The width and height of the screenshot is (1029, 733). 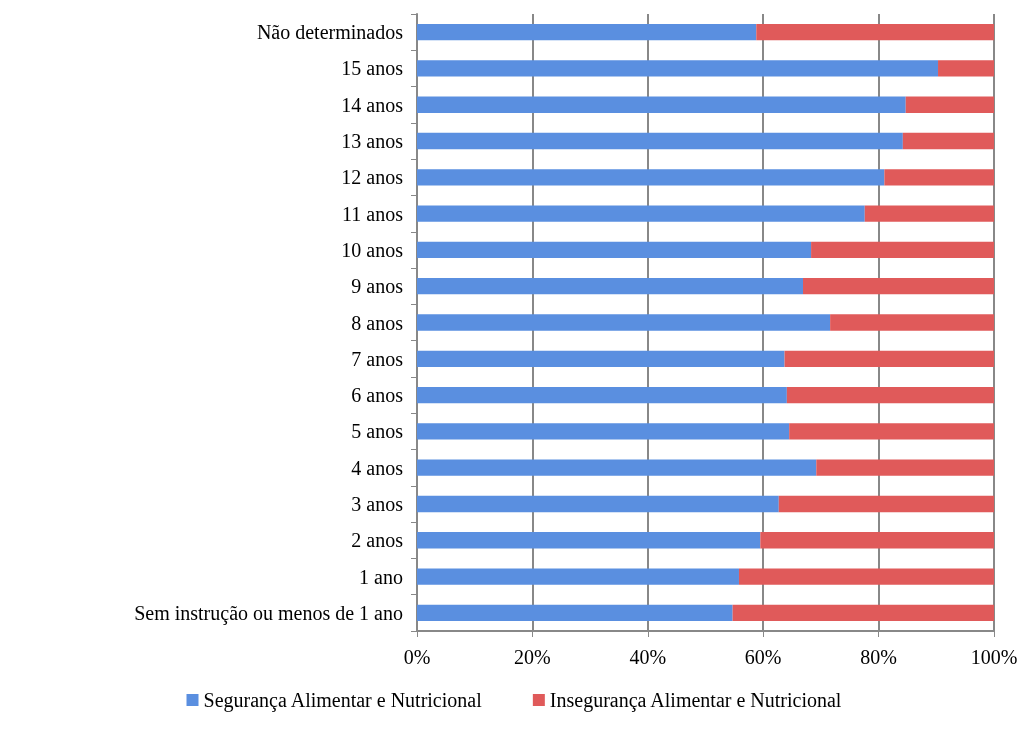 What do you see at coordinates (763, 657) in the screenshot?
I see `x-tick-label: 60%` at bounding box center [763, 657].